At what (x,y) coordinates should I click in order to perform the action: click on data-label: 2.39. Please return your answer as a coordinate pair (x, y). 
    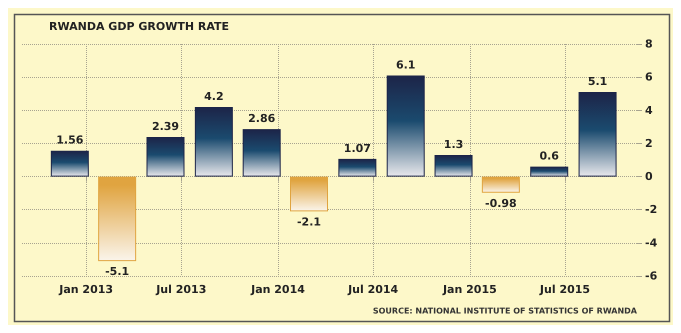
    Looking at the image, I should click on (166, 126).